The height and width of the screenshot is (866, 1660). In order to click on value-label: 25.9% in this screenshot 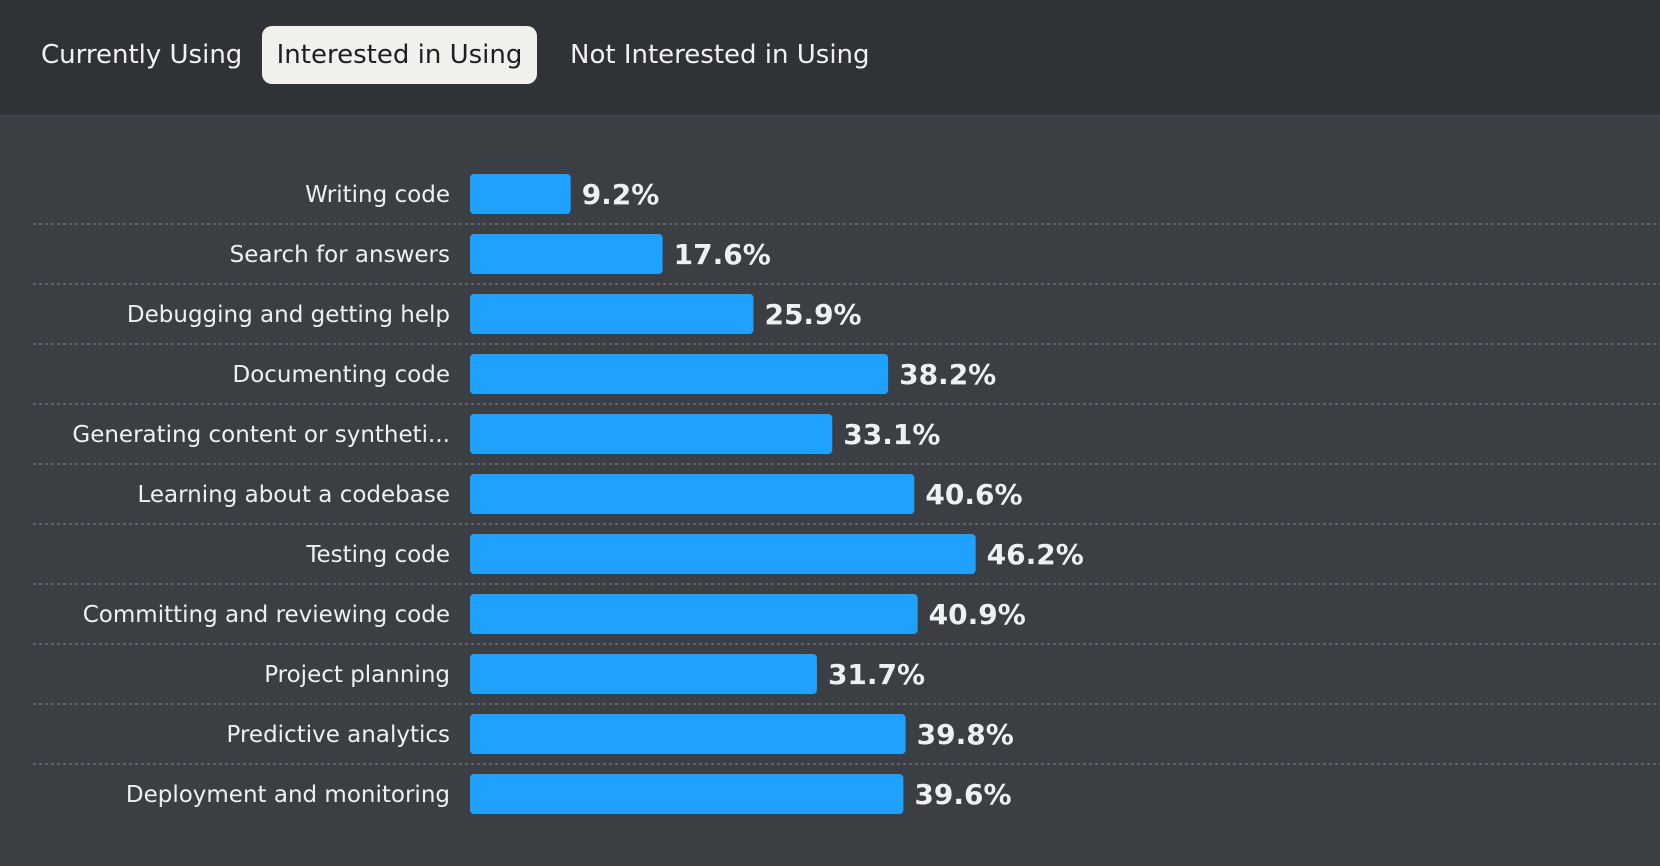, I will do `click(812, 314)`.